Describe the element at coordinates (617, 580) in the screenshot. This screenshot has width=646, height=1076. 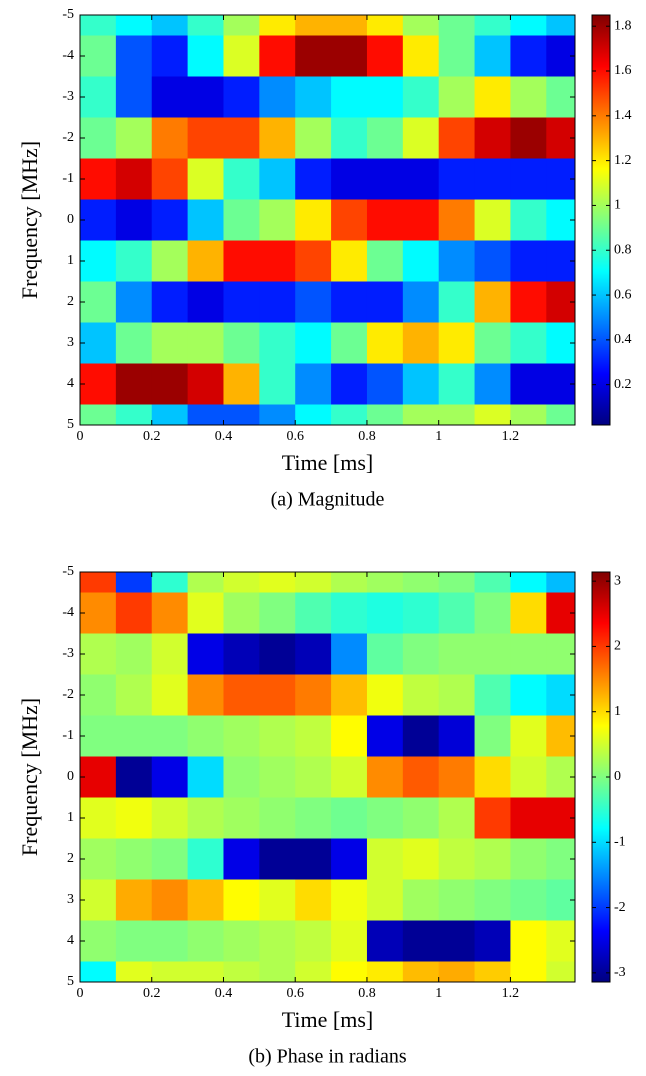
I see `colorbar-tick-label: 3` at that location.